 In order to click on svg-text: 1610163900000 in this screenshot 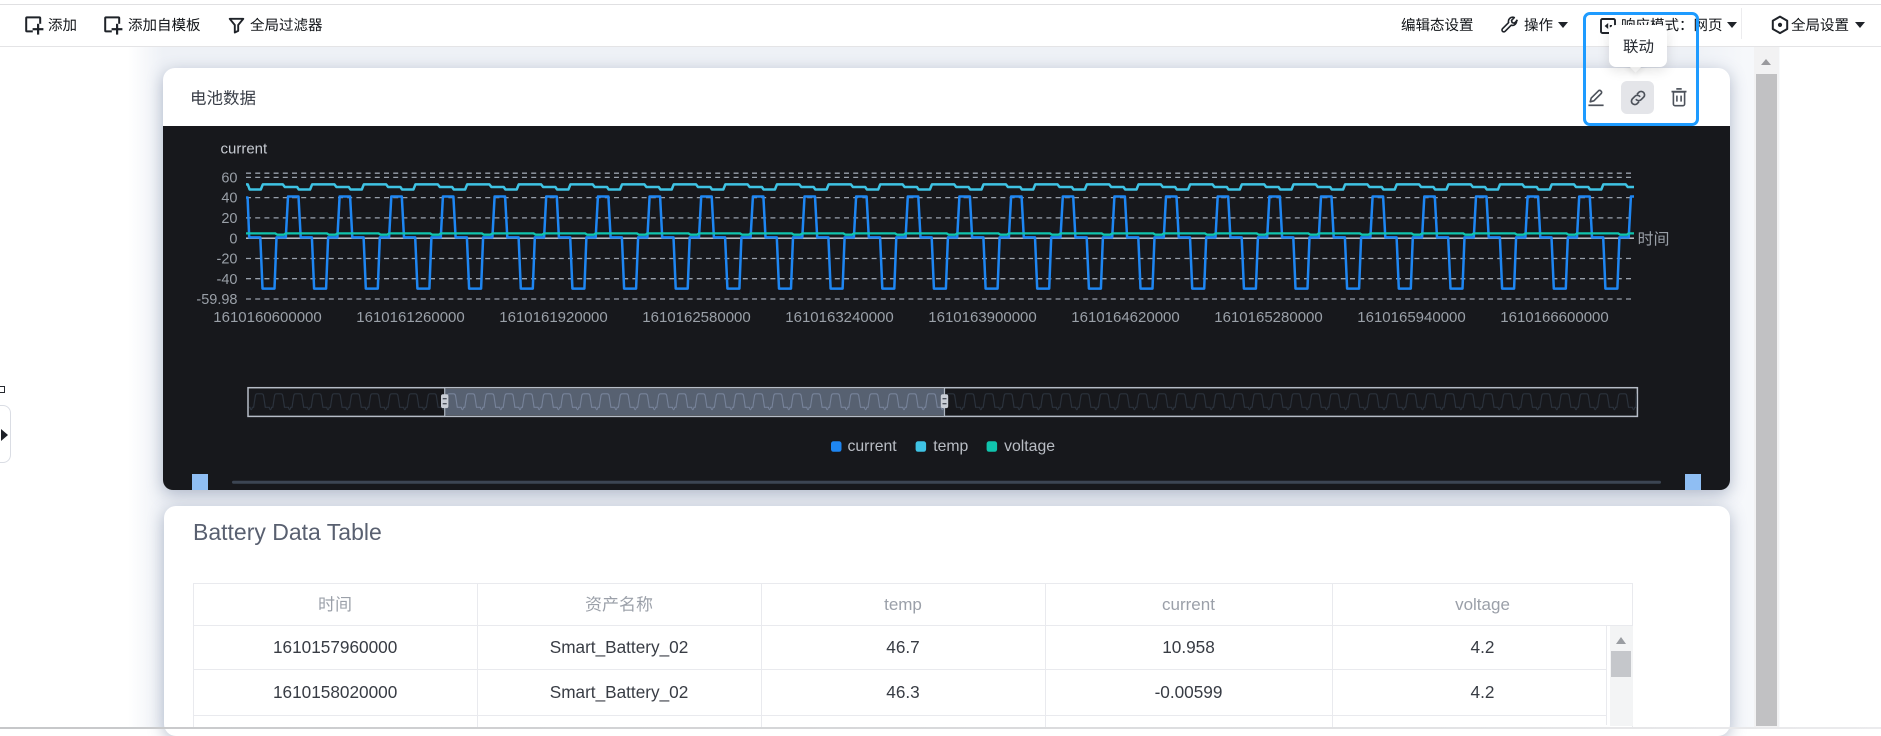, I will do `click(982, 317)`.